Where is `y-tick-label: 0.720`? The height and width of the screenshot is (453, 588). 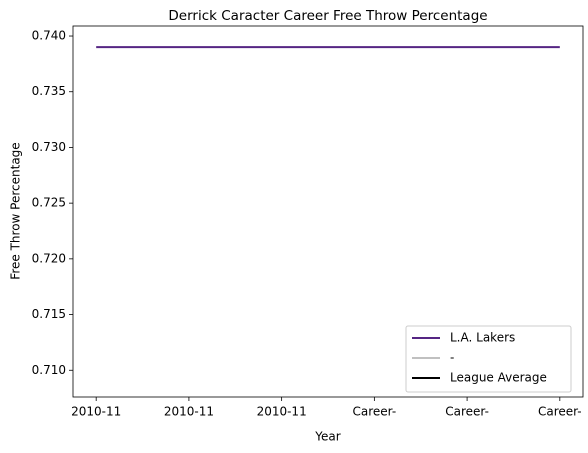
y-tick-label: 0.720 is located at coordinates (49, 258).